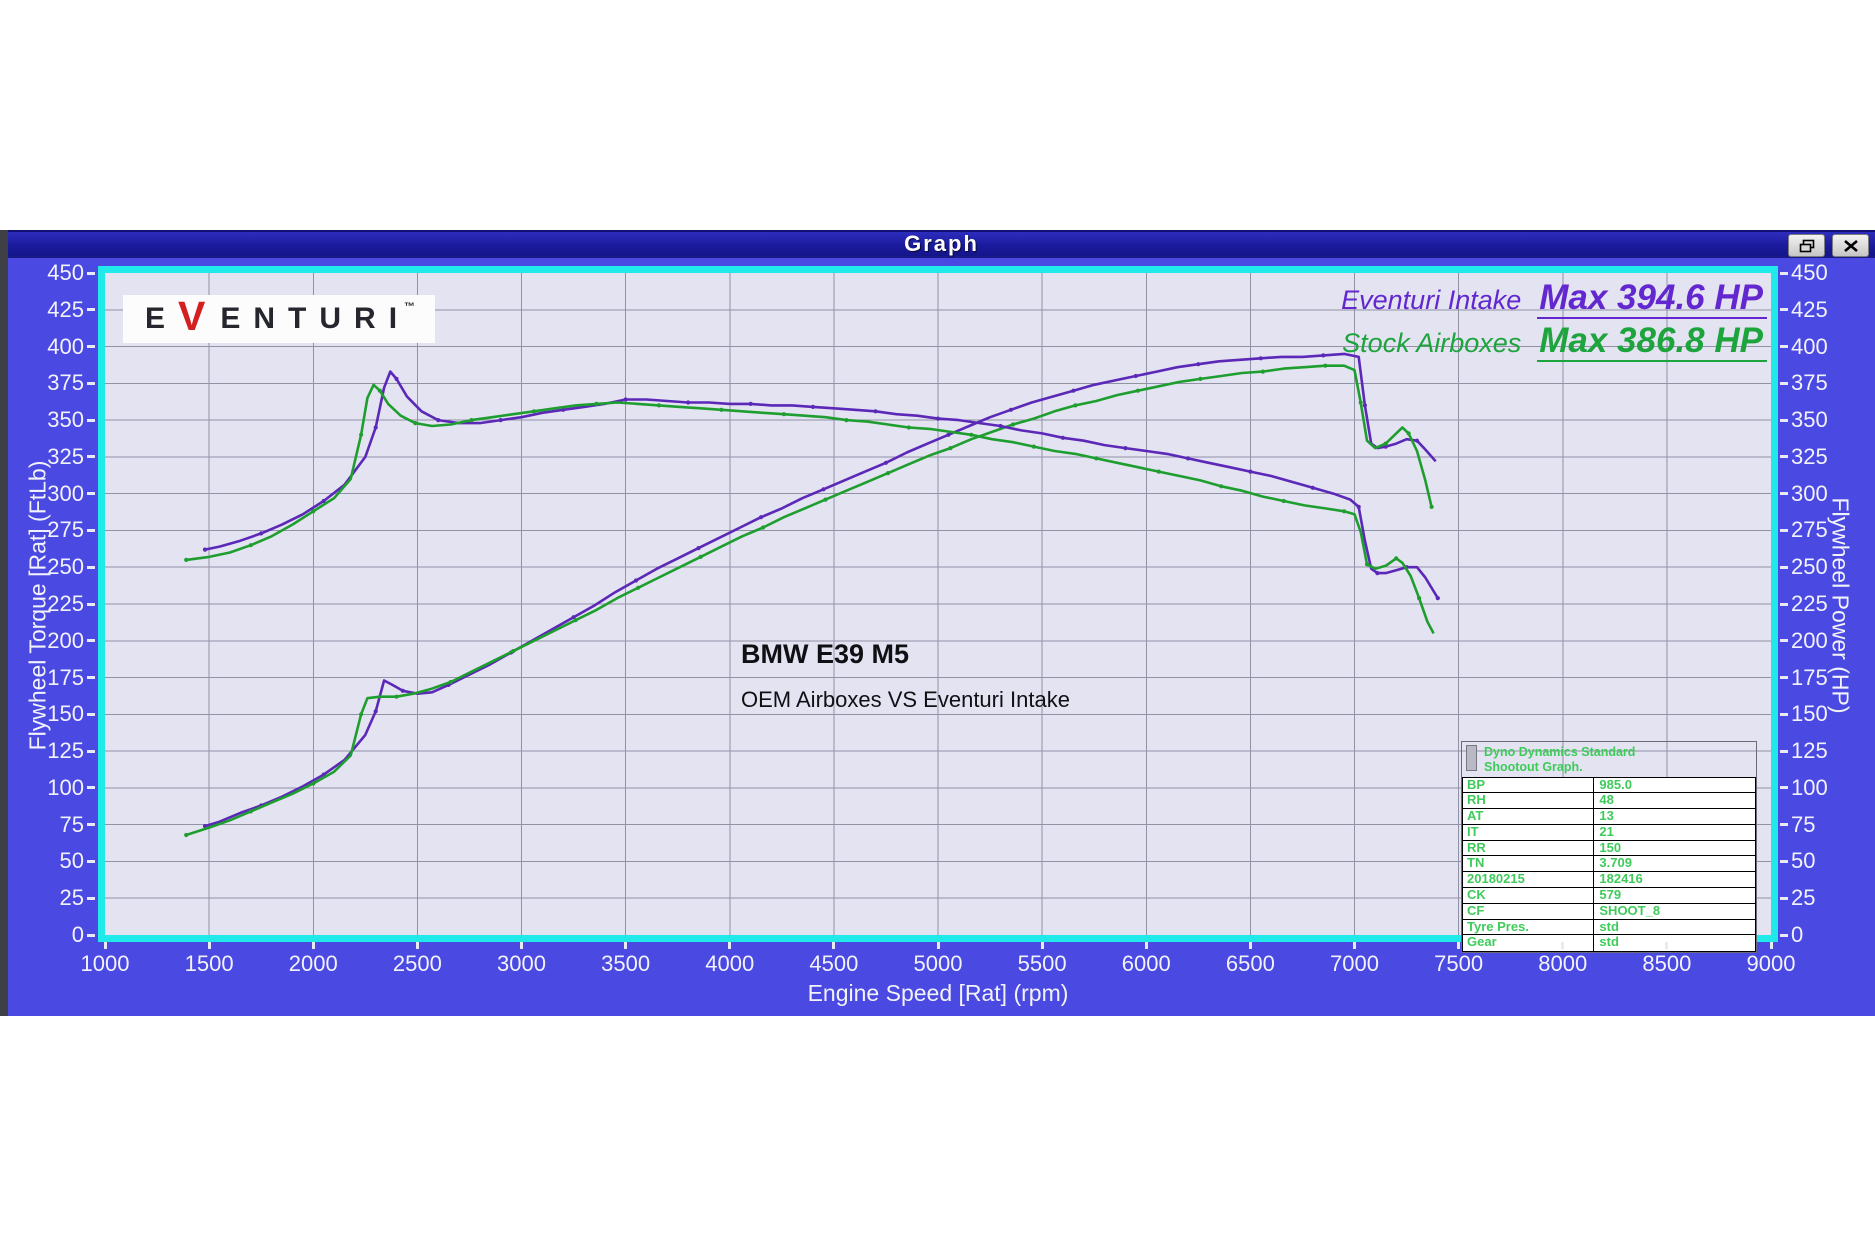 Image resolution: width=1875 pixels, height=1250 pixels. I want to click on logo-letters: ENTURI, so click(315, 318).